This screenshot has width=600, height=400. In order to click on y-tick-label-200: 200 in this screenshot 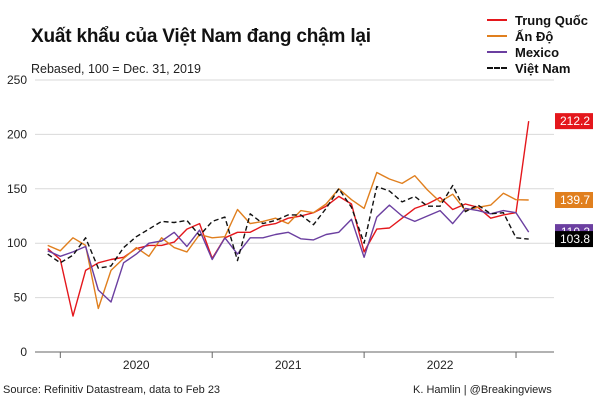, I will do `click(17, 134)`.